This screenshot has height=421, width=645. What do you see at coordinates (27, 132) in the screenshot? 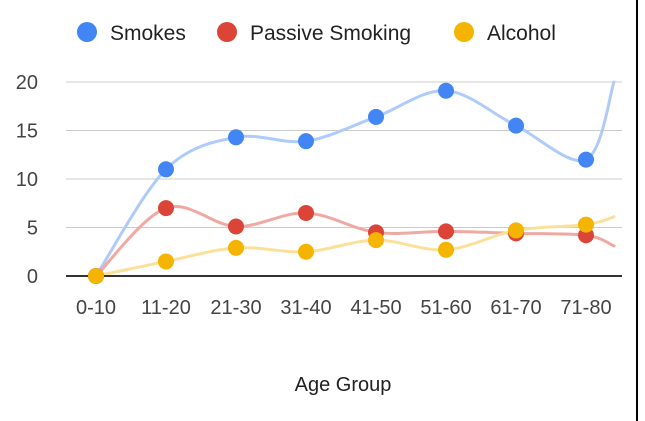
I see `y-tick-label: 15` at bounding box center [27, 132].